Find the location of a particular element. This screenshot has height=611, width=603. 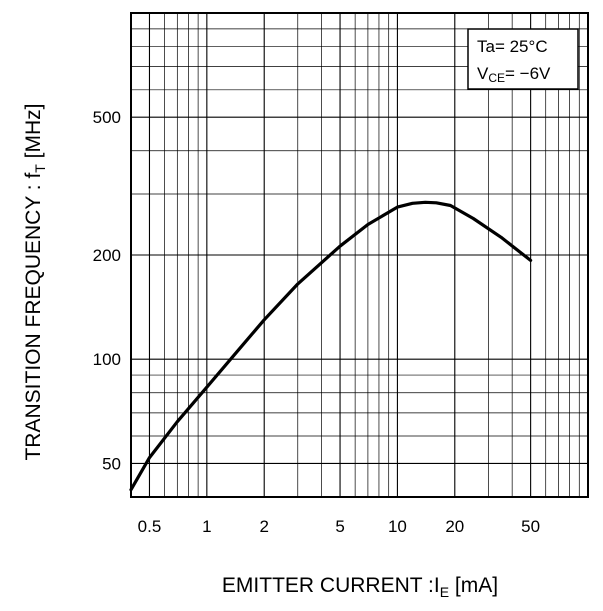

legend: Ta= 25°C VCE= −6V is located at coordinates (523, 59).